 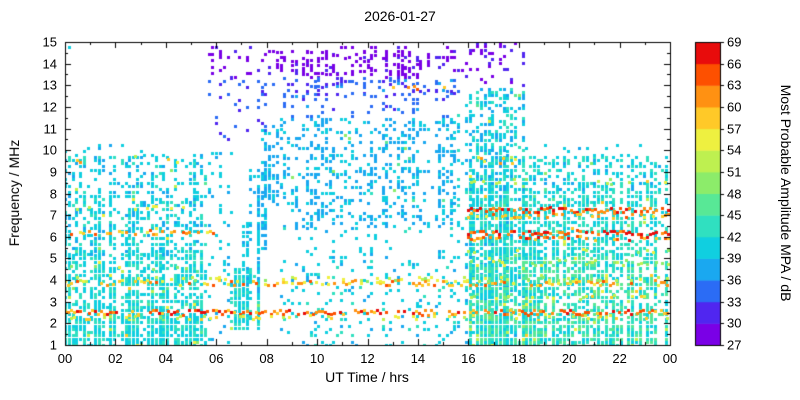 What do you see at coordinates (734, 42) in the screenshot?
I see `colorbar-tick-label: 69` at bounding box center [734, 42].